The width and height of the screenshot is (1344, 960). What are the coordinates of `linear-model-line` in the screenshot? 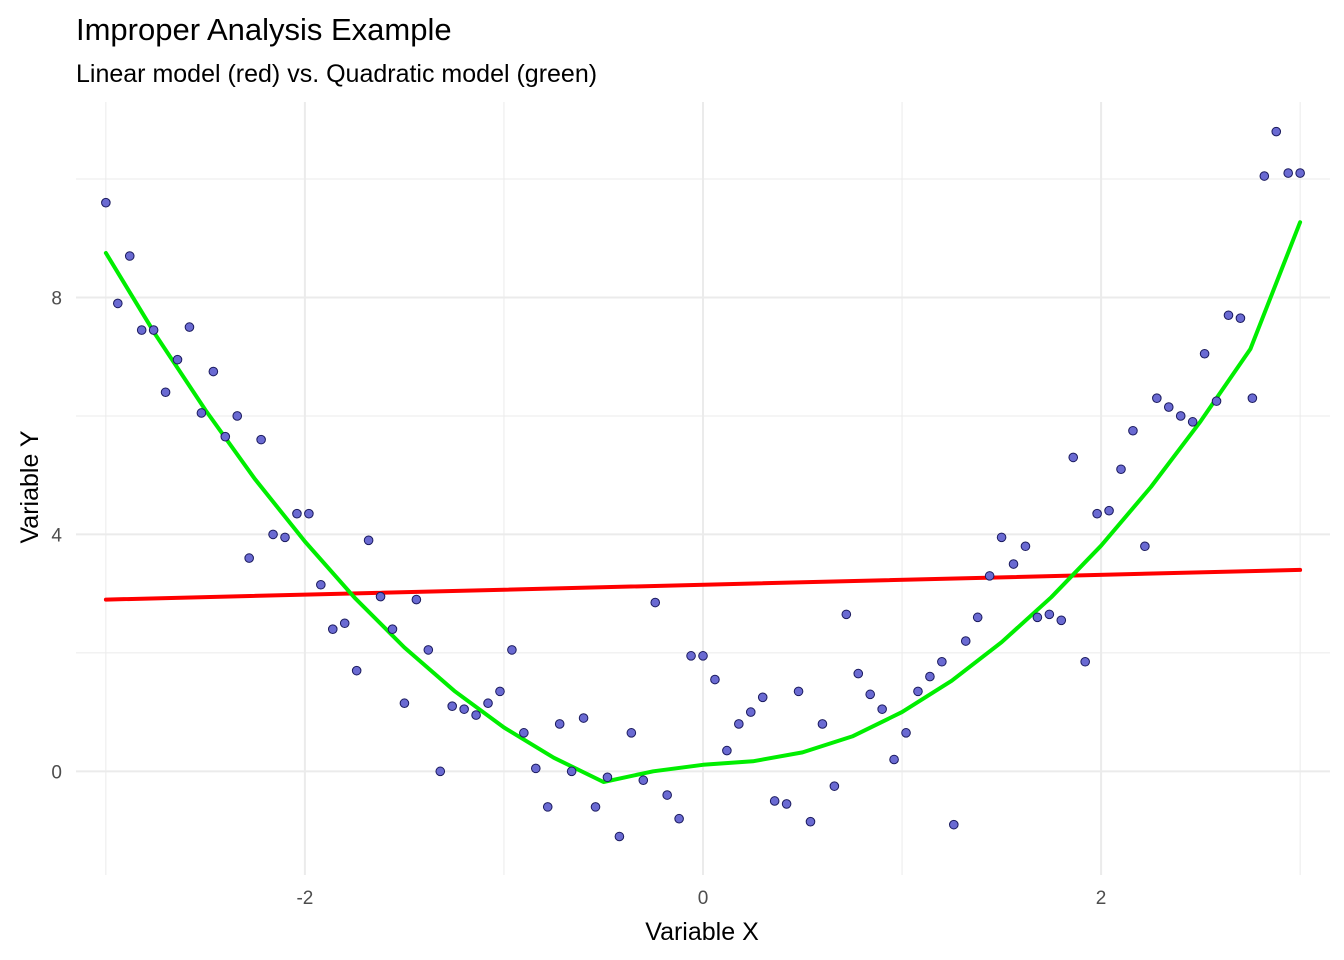 It's located at (703, 584).